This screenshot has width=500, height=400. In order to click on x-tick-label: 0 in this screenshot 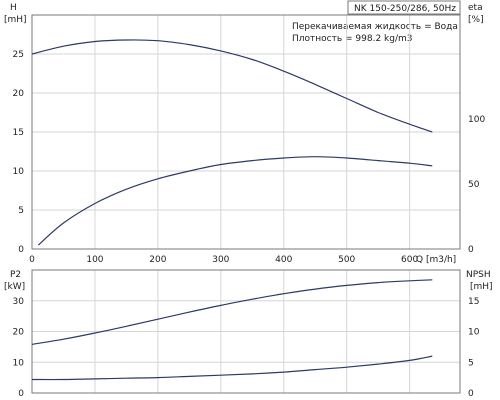, I will do `click(32, 260)`.